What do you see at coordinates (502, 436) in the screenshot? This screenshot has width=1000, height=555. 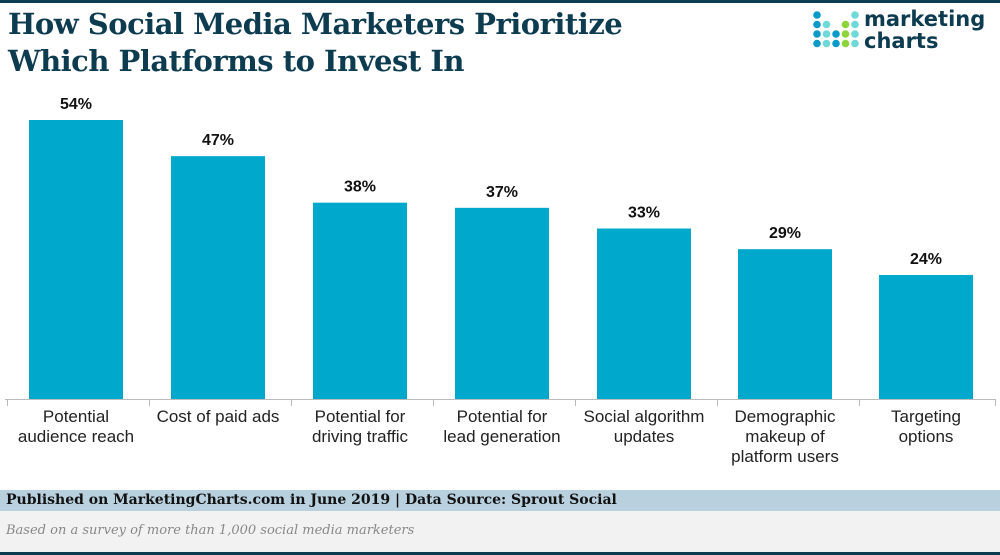 I see `category-label-line: lead generation` at bounding box center [502, 436].